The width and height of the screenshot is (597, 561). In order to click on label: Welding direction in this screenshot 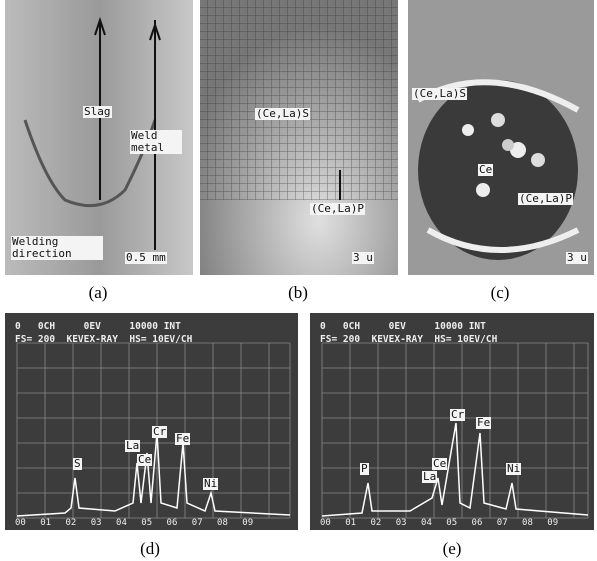, I will do `click(57, 248)`.